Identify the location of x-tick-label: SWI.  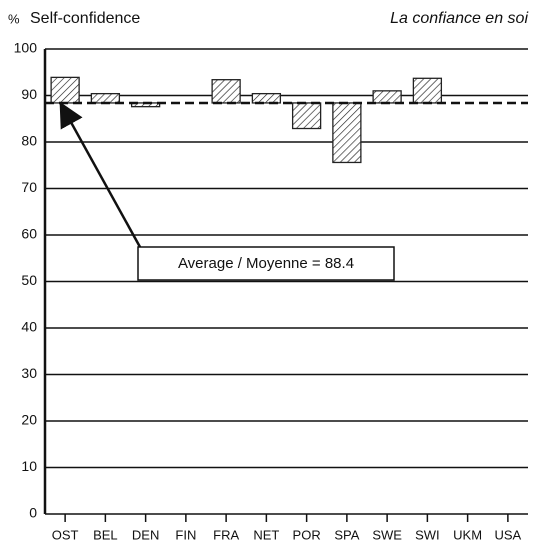
(427, 534).